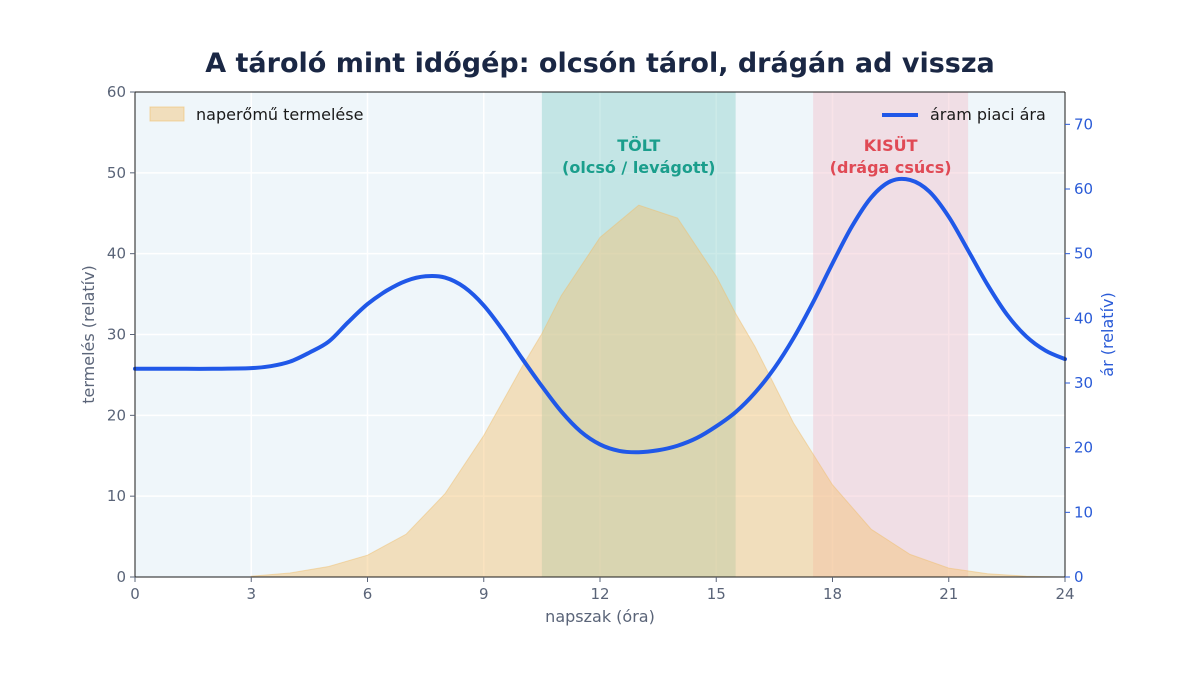 The width and height of the screenshot is (1200, 675). What do you see at coordinates (116, 254) in the screenshot?
I see `y-left-tick-label: 40` at bounding box center [116, 254].